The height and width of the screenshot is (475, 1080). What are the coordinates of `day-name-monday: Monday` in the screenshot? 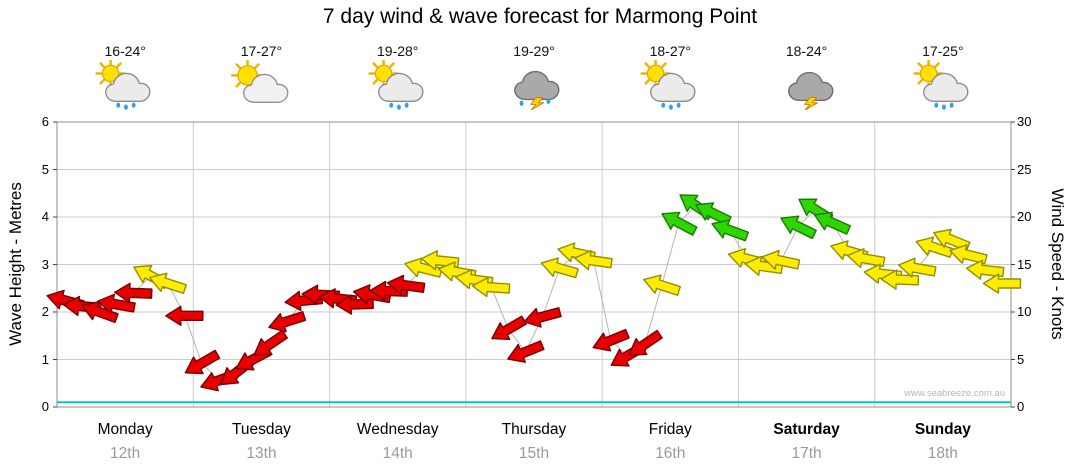 It's located at (125, 429).